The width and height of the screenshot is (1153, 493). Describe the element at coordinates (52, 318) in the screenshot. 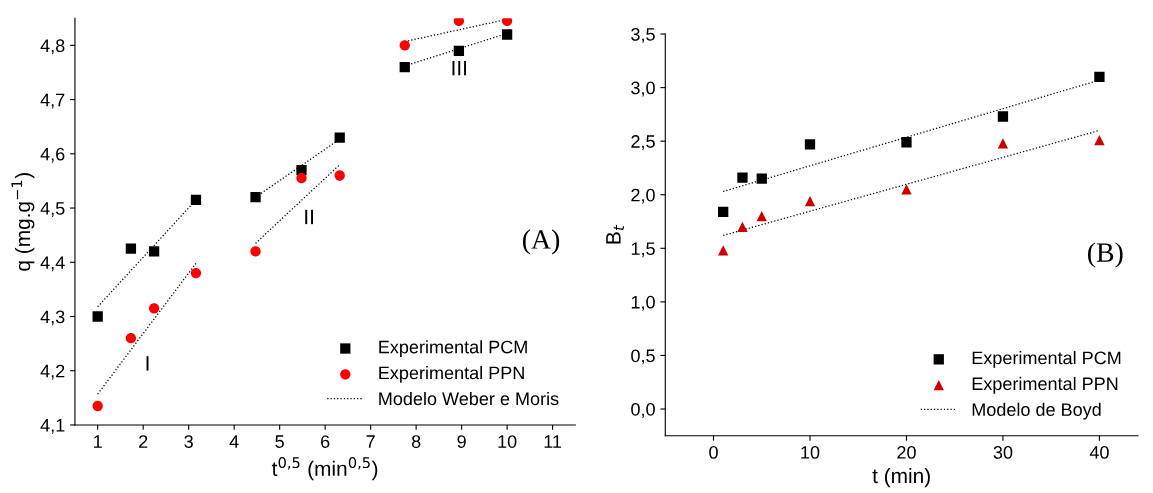

I see `y-tick-label: 4,3` at that location.